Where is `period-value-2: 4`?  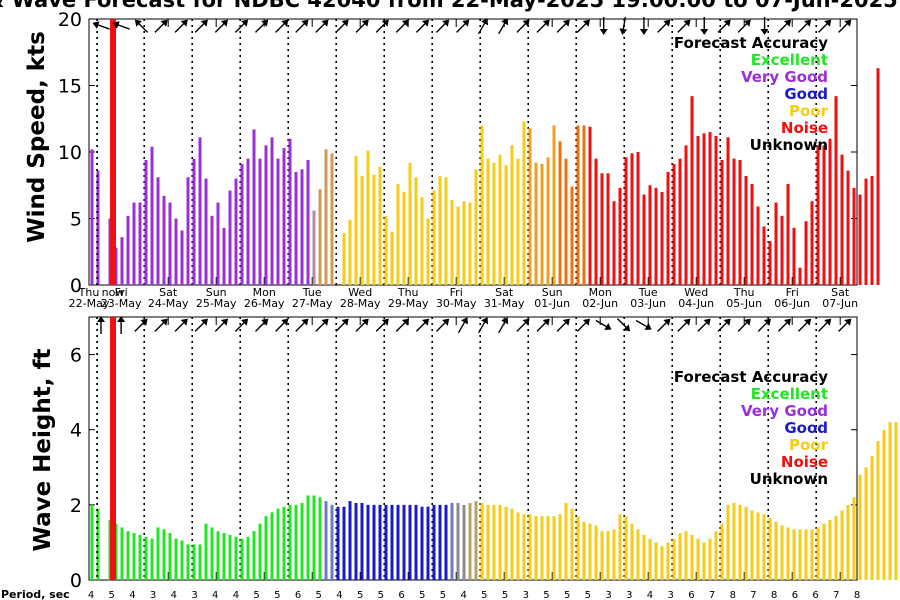 period-value-2: 4 is located at coordinates (132, 595).